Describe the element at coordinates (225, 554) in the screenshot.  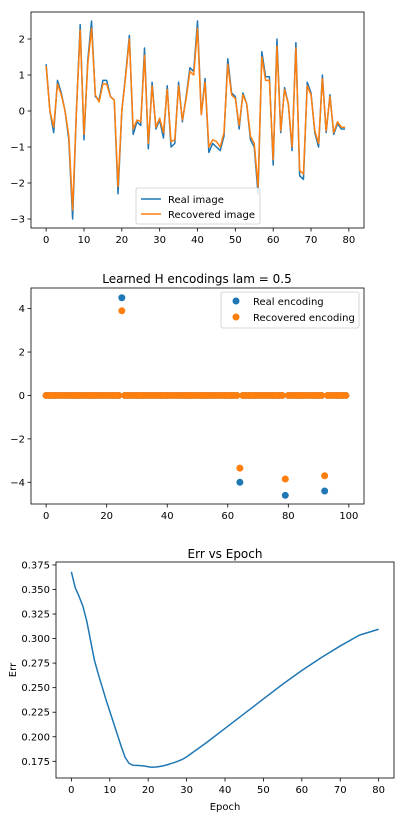
I see `chart-title: Err vs Epoch` at that location.